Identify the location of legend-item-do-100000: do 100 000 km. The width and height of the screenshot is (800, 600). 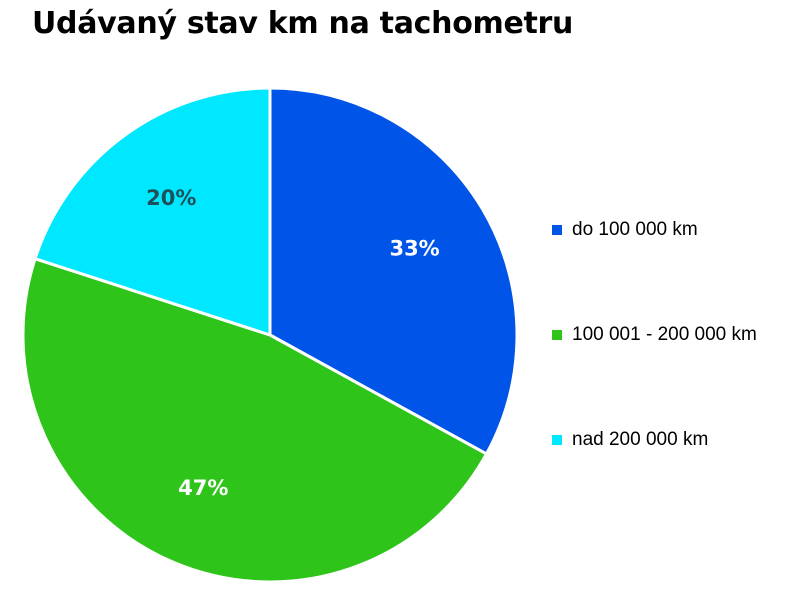
(654, 230).